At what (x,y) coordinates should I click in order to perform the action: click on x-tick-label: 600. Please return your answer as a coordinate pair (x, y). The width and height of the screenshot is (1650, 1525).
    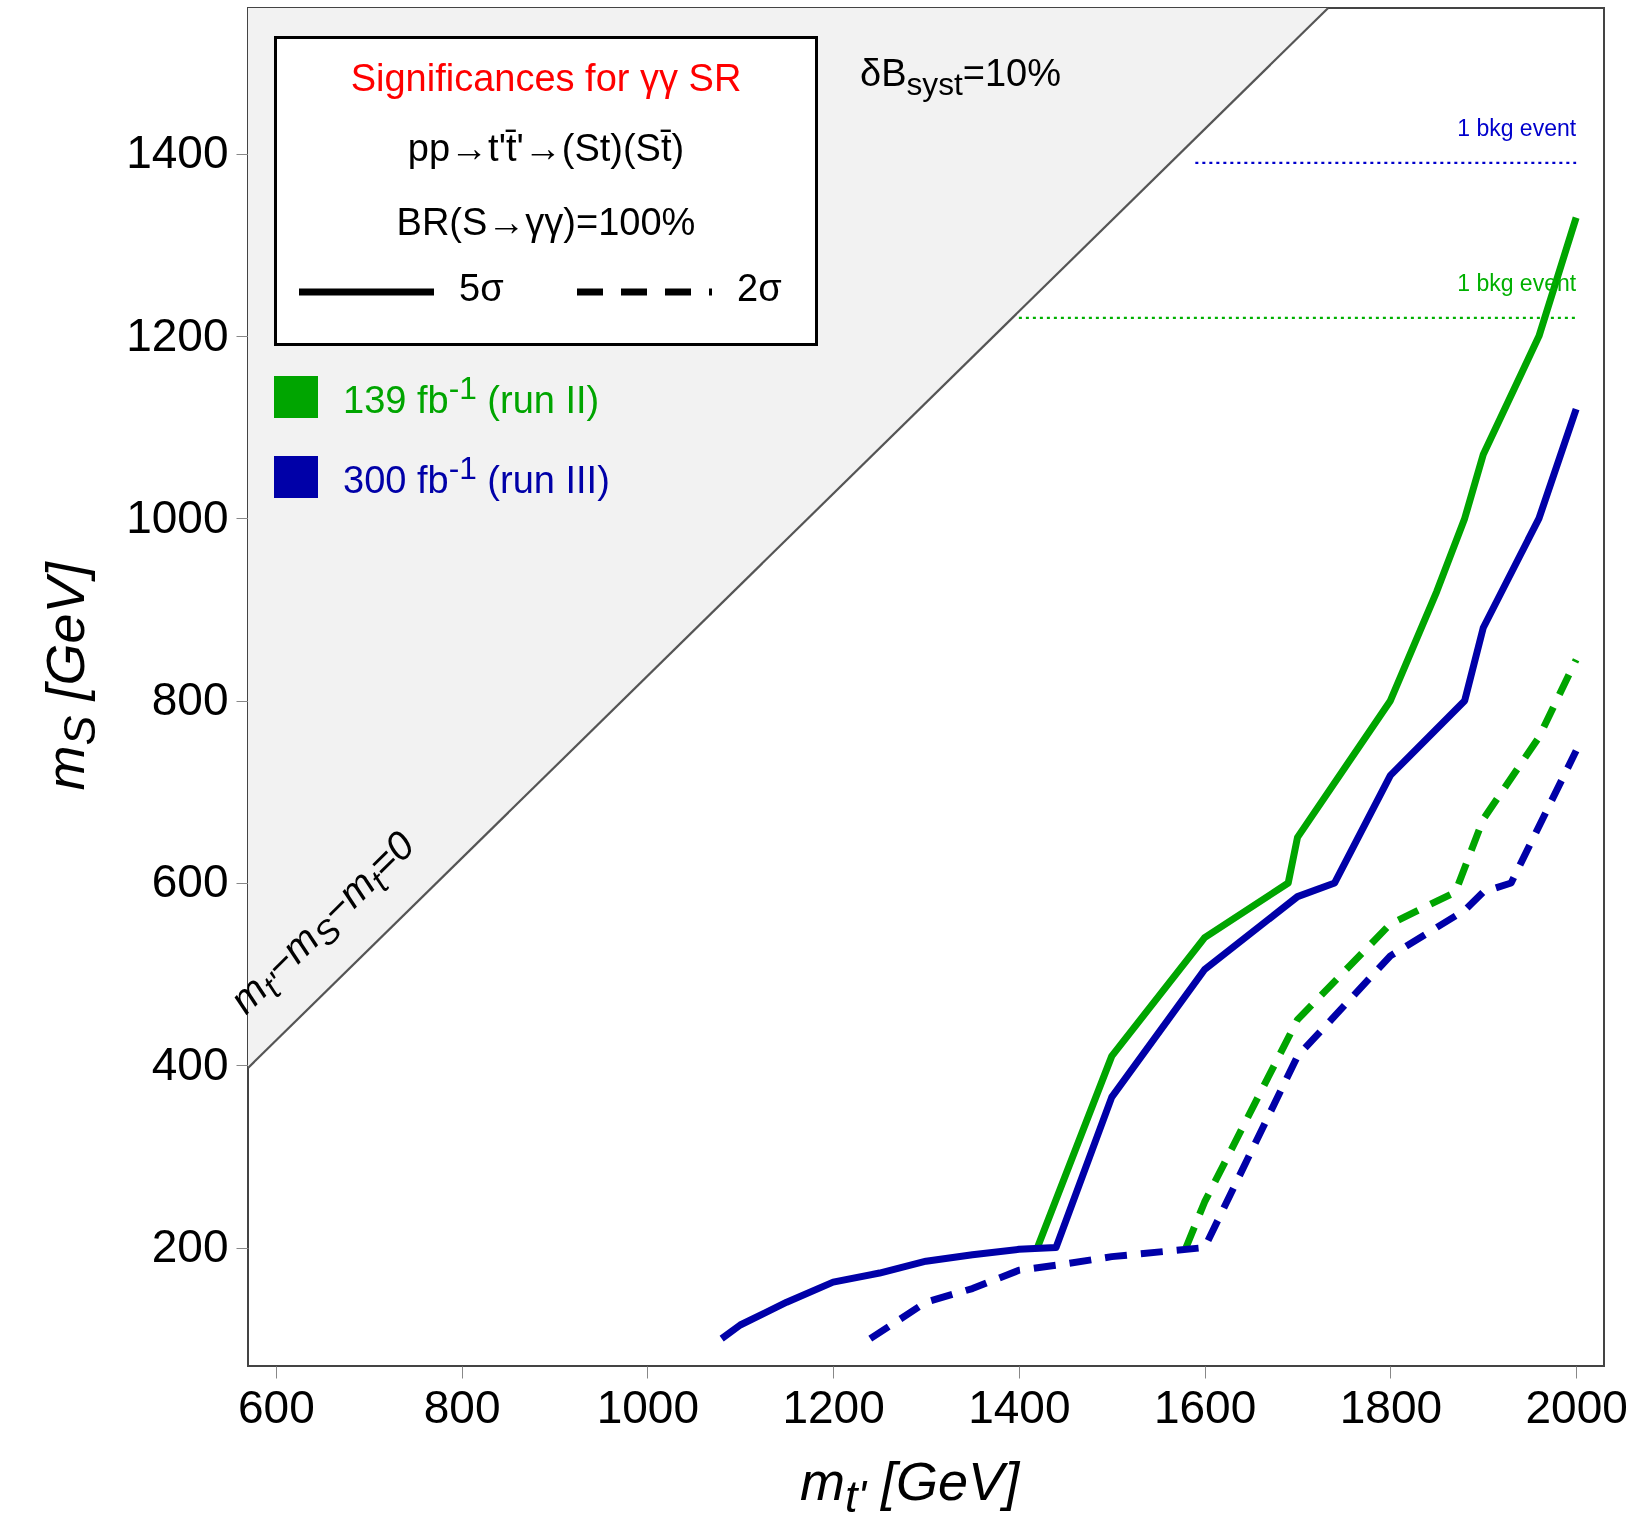
    Looking at the image, I should click on (276, 1406).